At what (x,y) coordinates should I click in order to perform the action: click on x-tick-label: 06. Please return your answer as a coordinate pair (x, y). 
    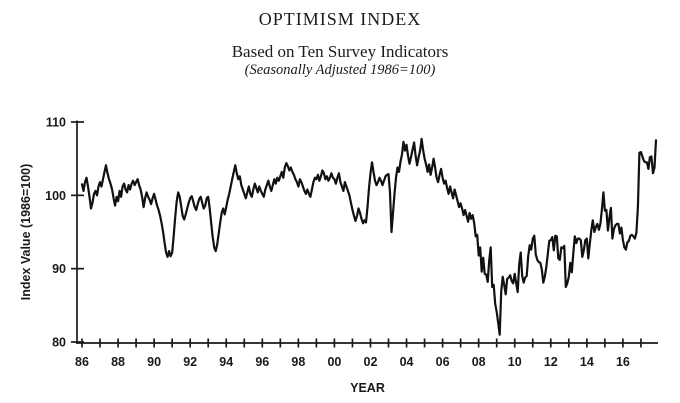
    Looking at the image, I should click on (443, 362).